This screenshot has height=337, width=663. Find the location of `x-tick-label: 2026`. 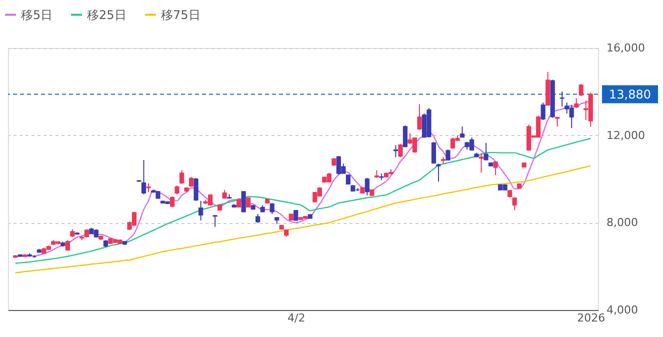

x-tick-label: 2026 is located at coordinates (591, 318).